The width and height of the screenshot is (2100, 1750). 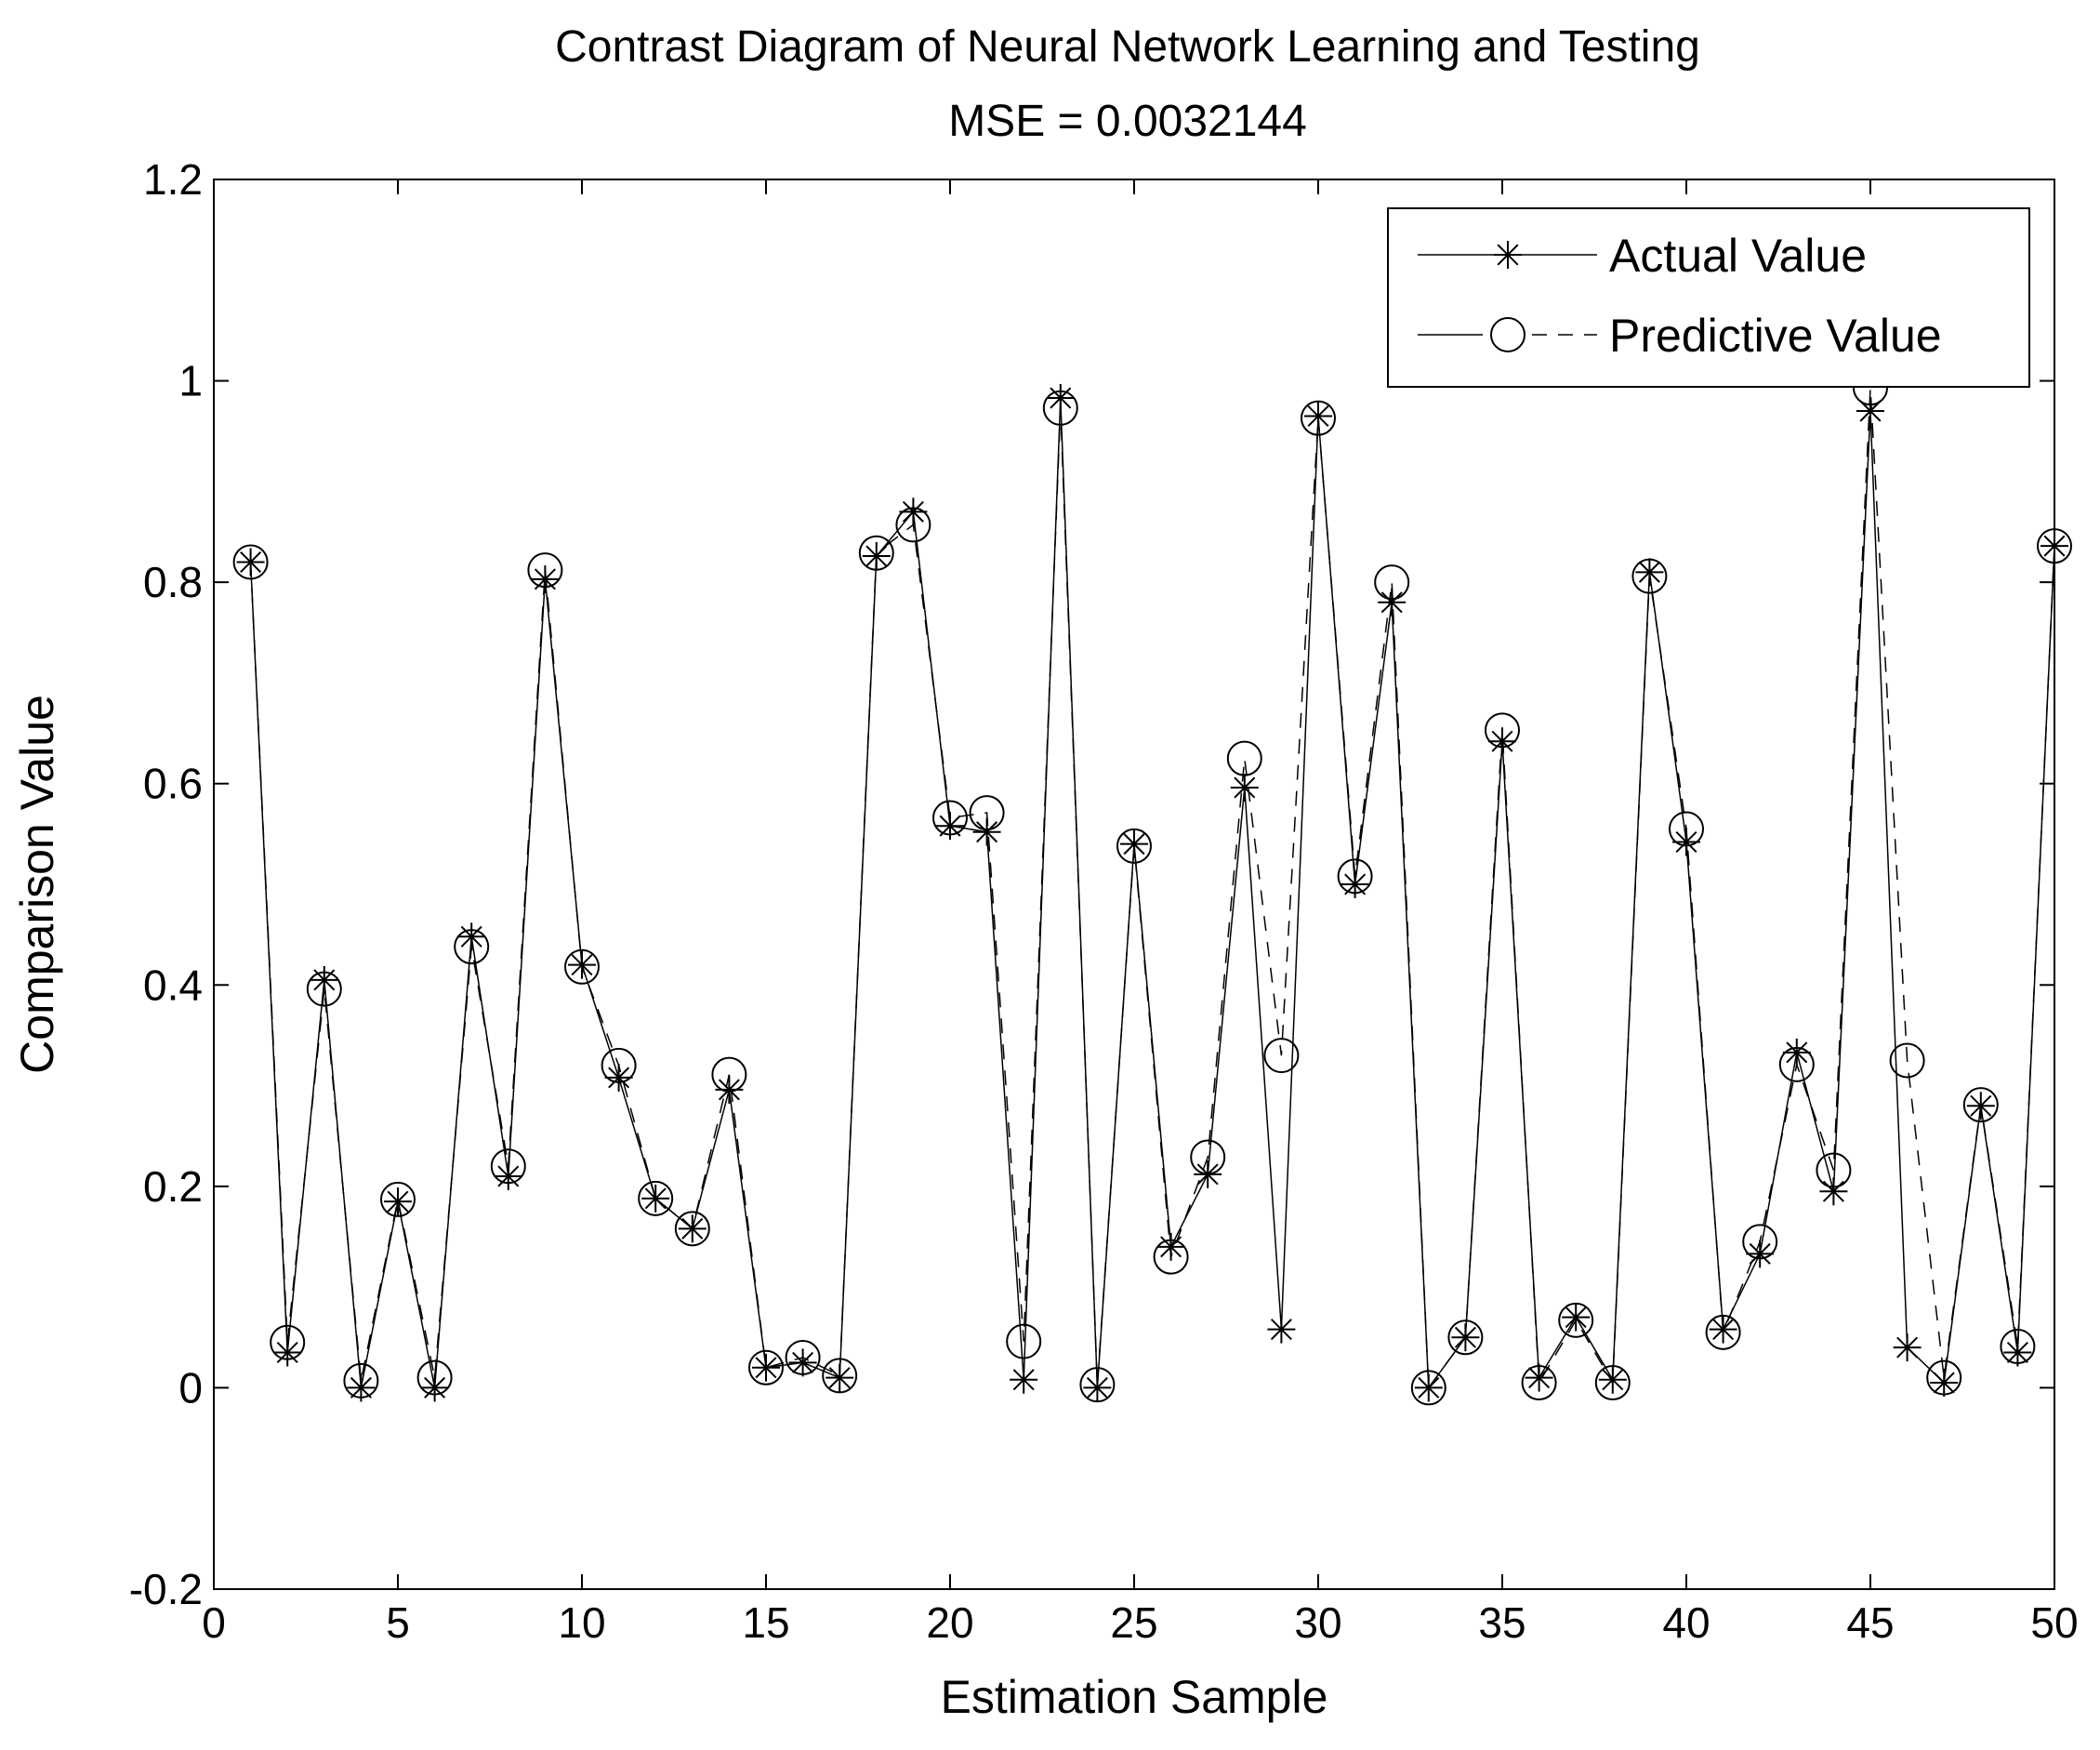 What do you see at coordinates (1501, 1622) in the screenshot?
I see `x-tick-label: 35` at bounding box center [1501, 1622].